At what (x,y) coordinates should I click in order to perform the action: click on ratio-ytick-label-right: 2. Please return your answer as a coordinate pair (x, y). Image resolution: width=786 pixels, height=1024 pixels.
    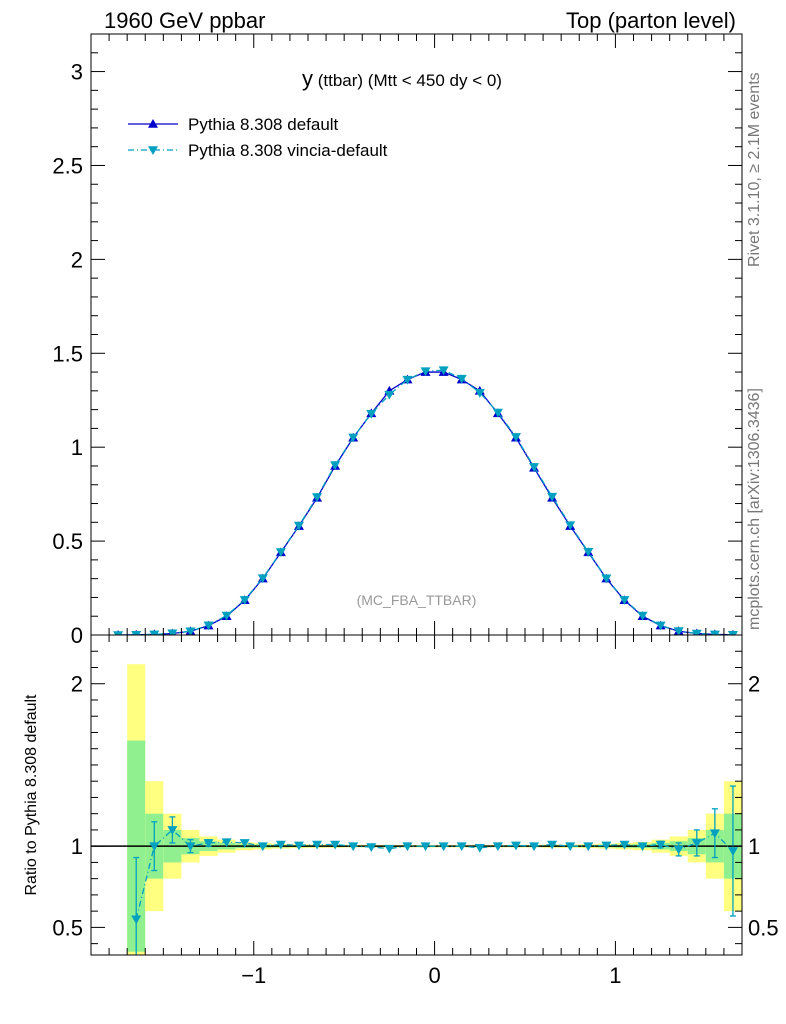
    Looking at the image, I should click on (754, 684).